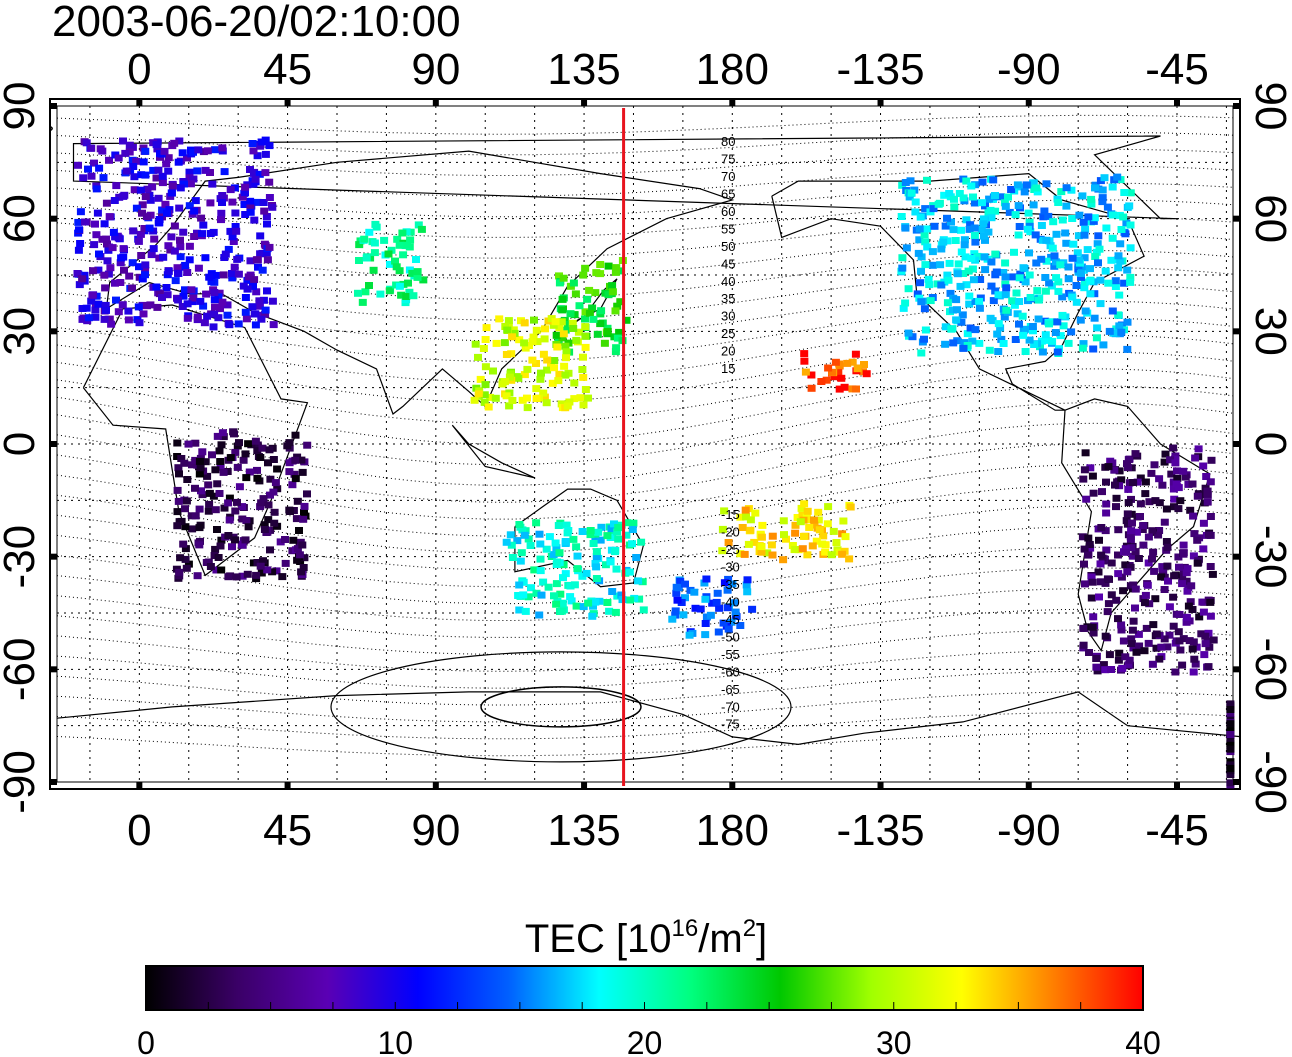  I want to click on contour-label: 15, so click(728, 368).